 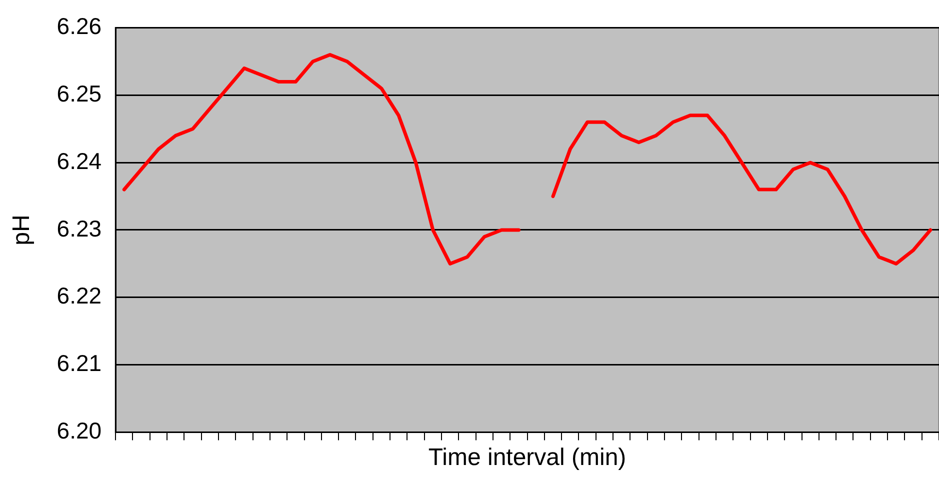 What do you see at coordinates (79, 26) in the screenshot?
I see `y-tick-label: 6.26` at bounding box center [79, 26].